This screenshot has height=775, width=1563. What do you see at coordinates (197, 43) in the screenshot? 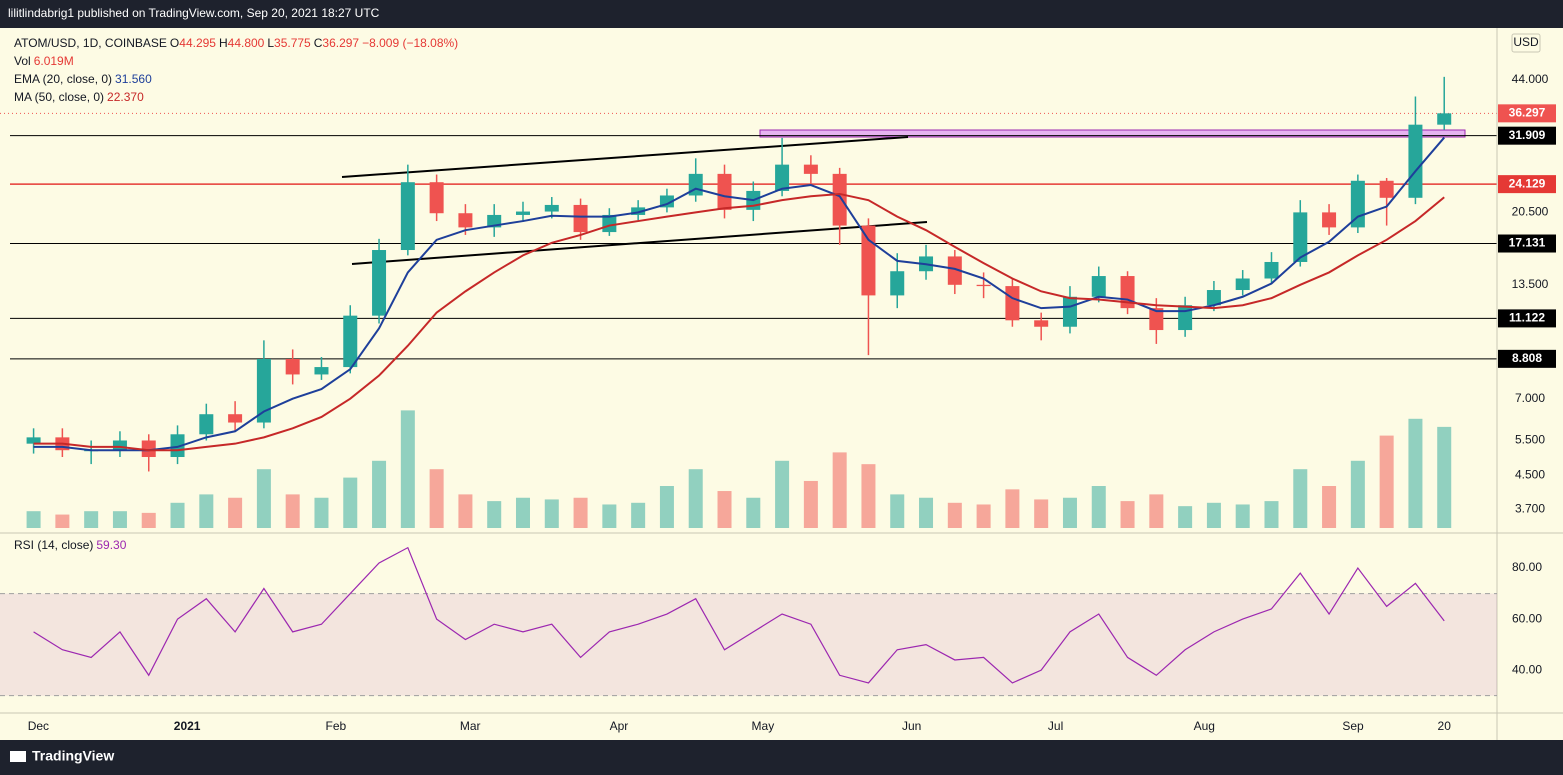
I see `ohlc-value: 44.295` at bounding box center [197, 43].